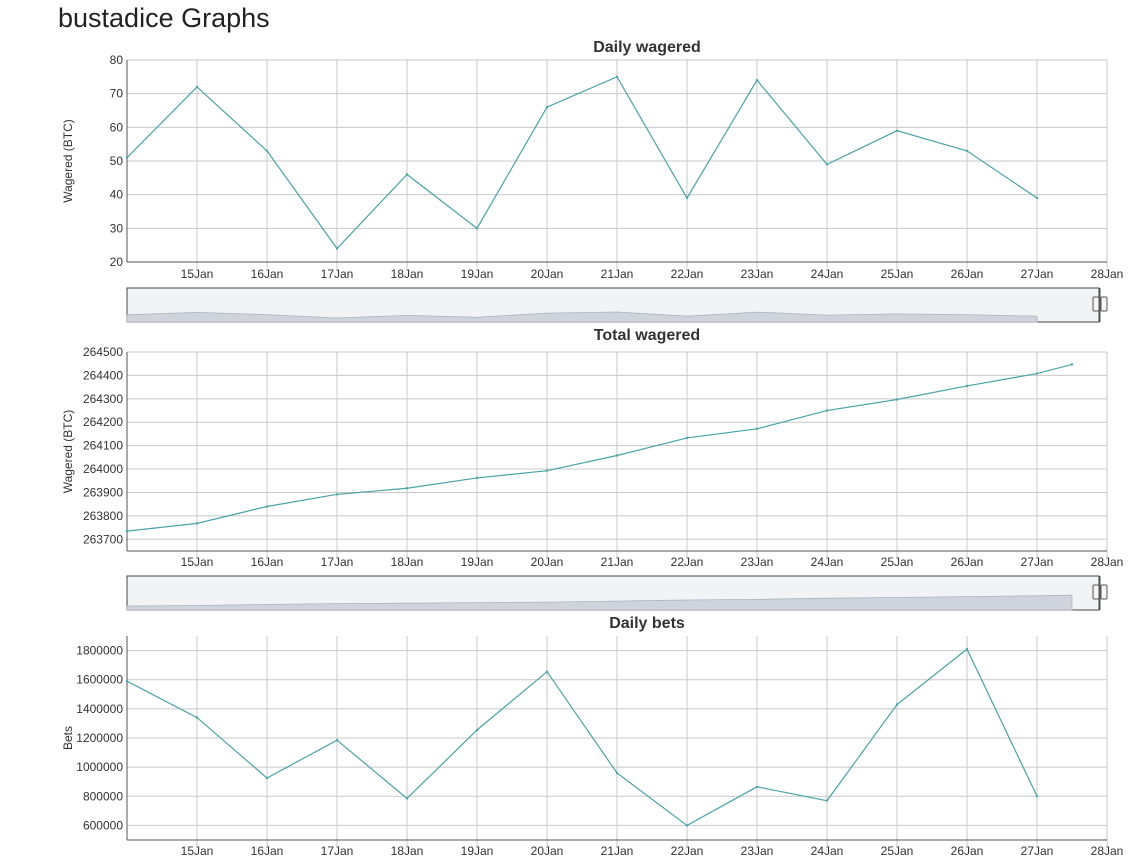 The image size is (1129, 863). Describe the element at coordinates (103, 446) in the screenshot. I see `y-tick-label: 264100` at that location.